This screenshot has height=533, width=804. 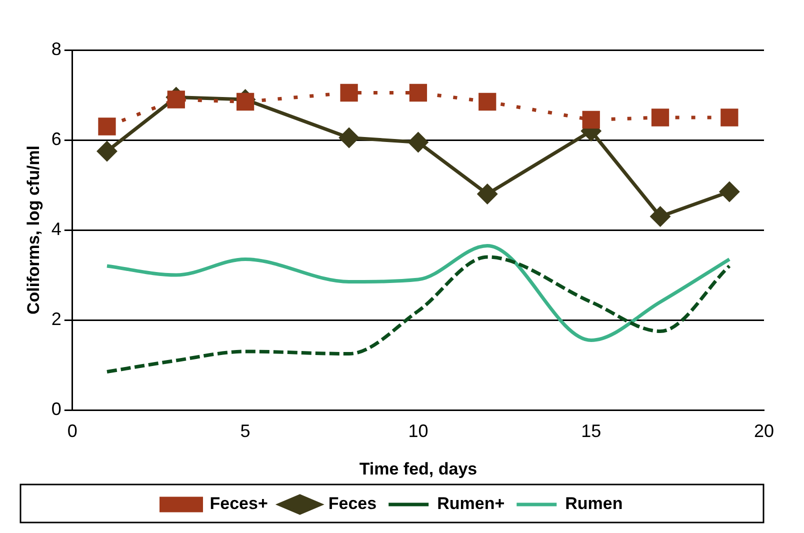 I want to click on y-tick-label: 8, so click(x=56, y=48).